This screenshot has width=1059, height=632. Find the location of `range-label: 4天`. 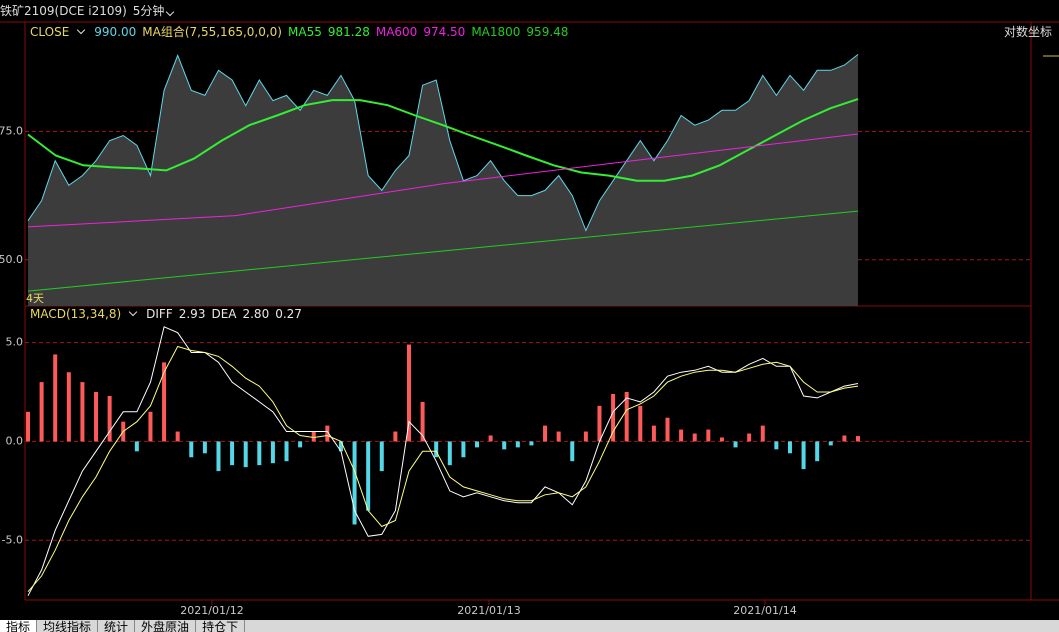

range-label: 4天 is located at coordinates (35, 298).